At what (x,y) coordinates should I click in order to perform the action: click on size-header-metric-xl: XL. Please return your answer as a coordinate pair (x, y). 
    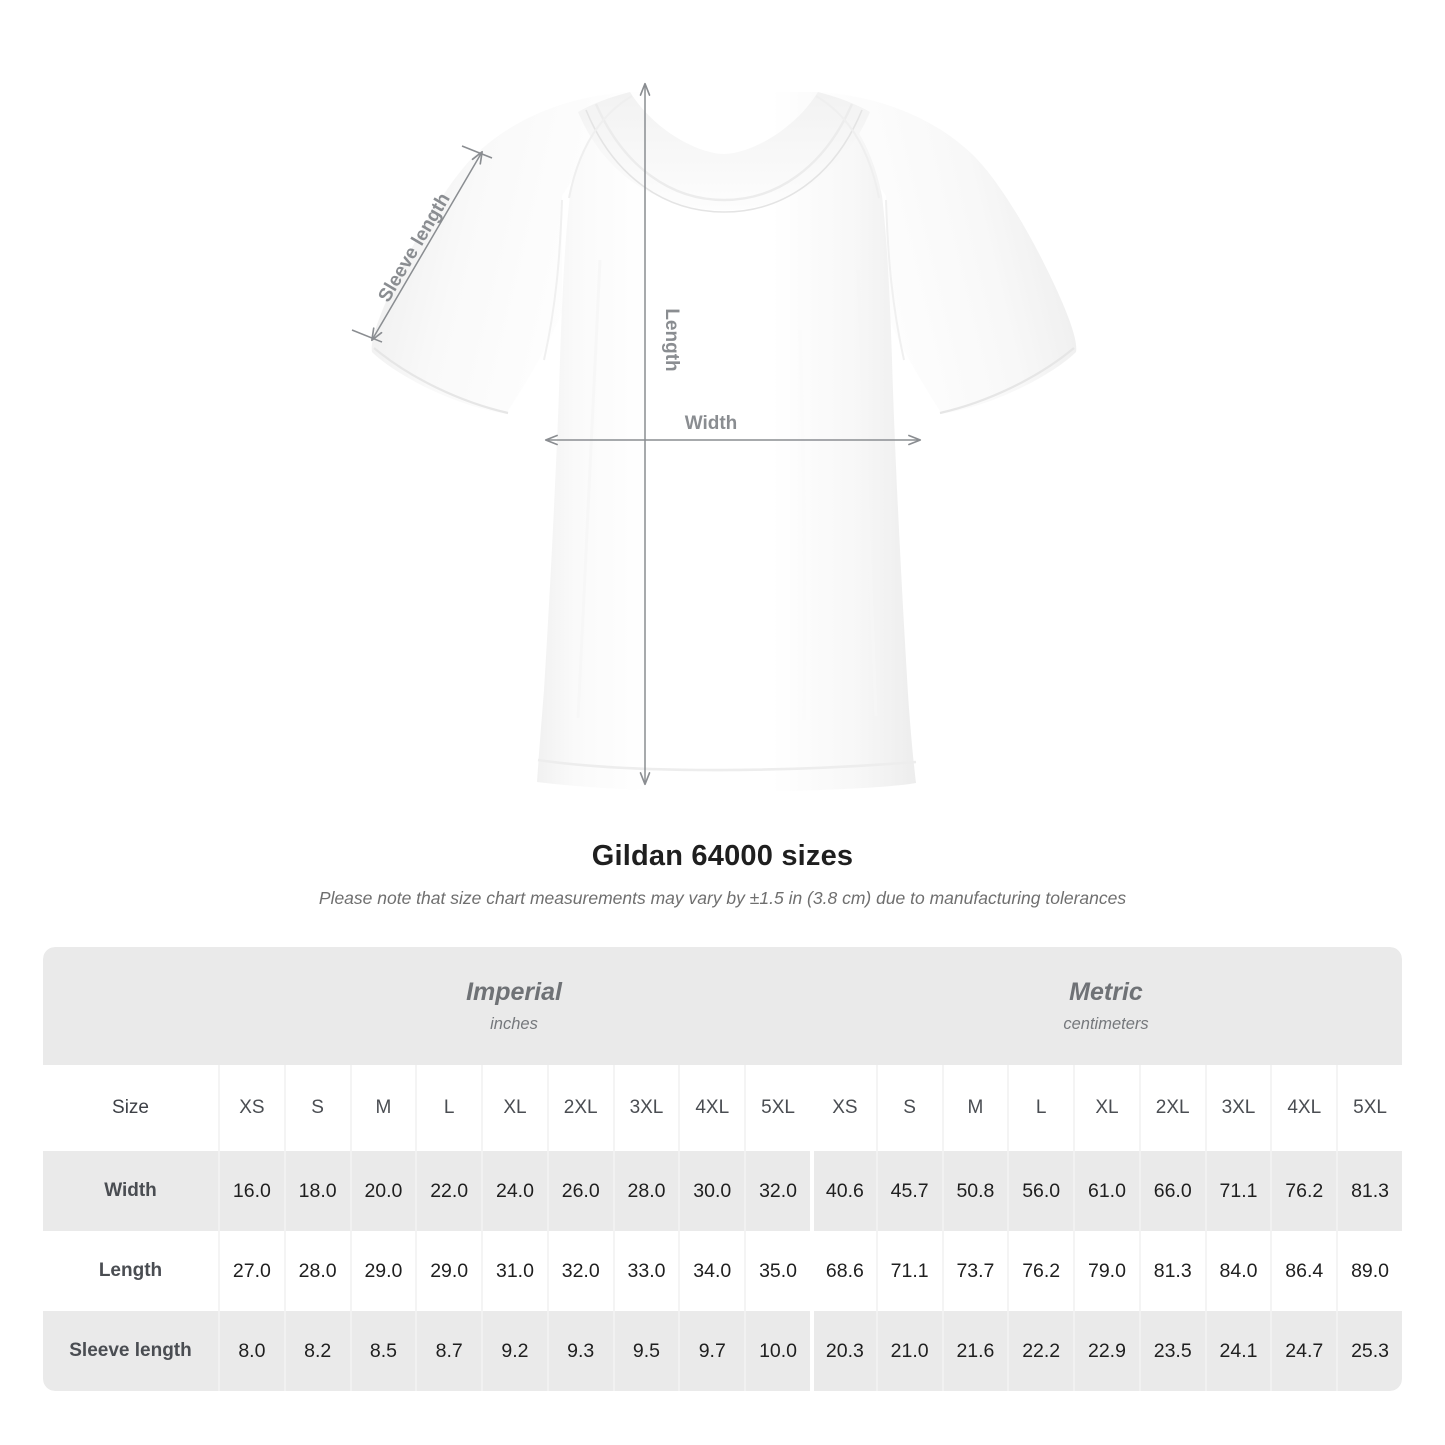
    Looking at the image, I should click on (1106, 1108).